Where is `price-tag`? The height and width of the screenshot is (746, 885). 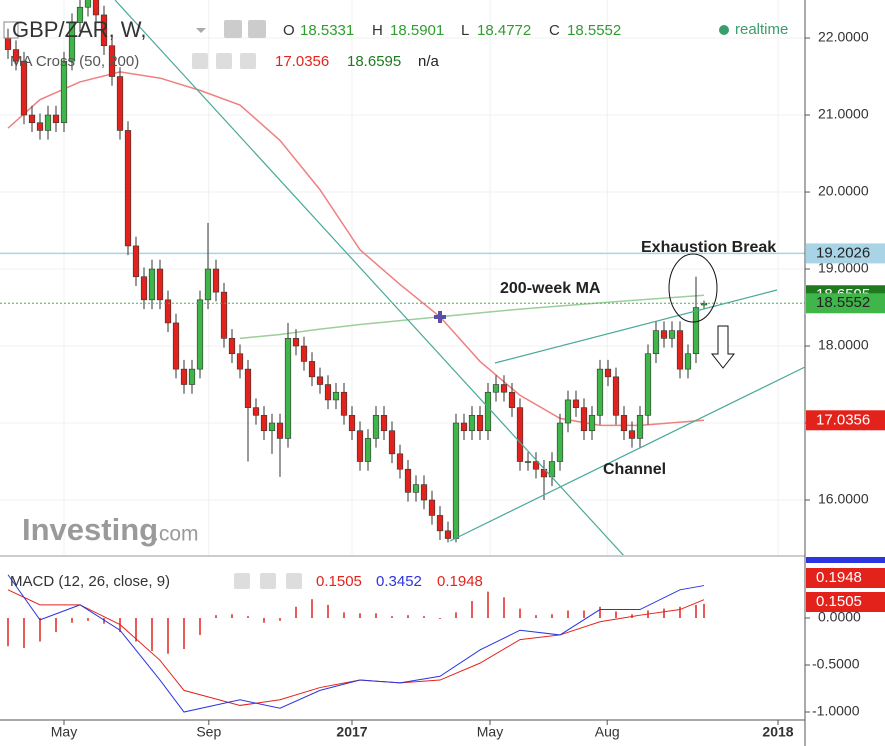 price-tag is located at coordinates (845, 420).